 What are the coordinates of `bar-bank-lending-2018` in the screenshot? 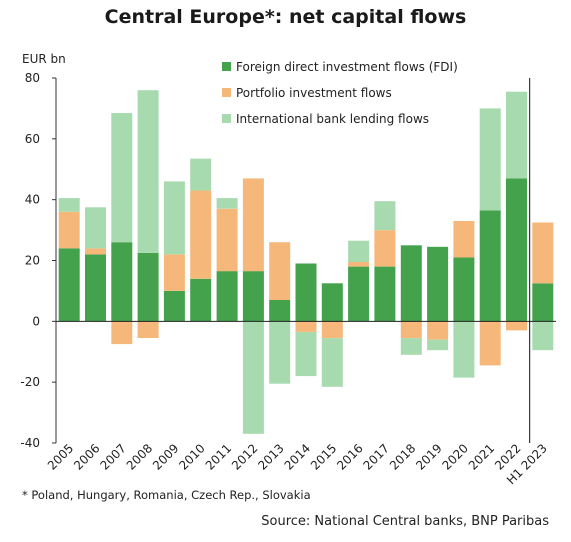 It's located at (411, 346).